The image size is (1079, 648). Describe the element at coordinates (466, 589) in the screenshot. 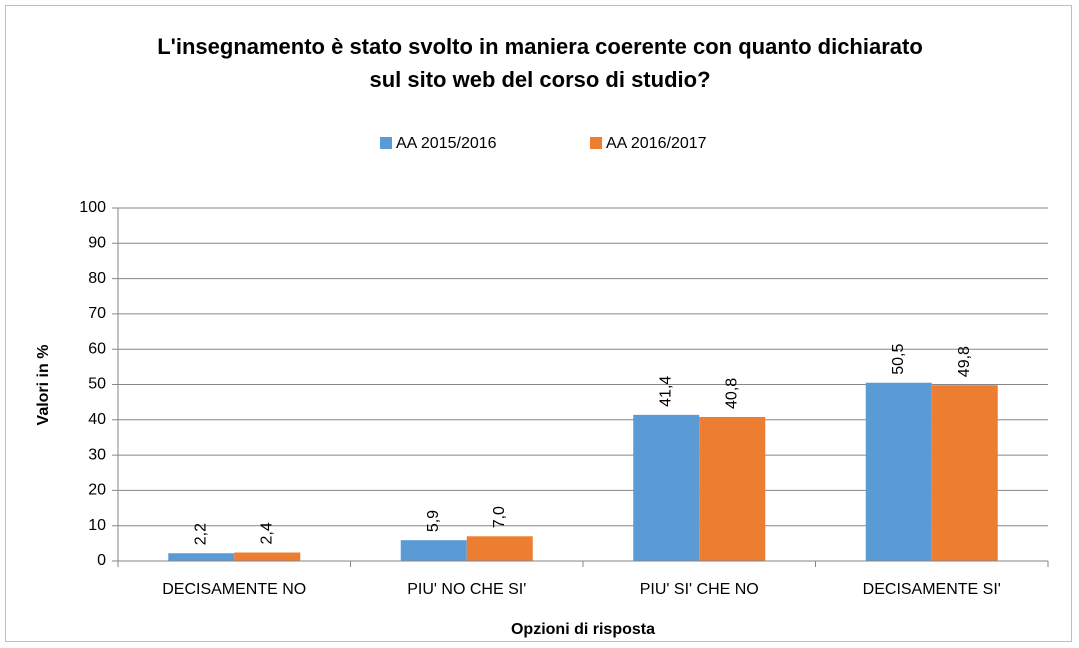

I see `x-tick-label: PIU' NO CHE SI'` at that location.